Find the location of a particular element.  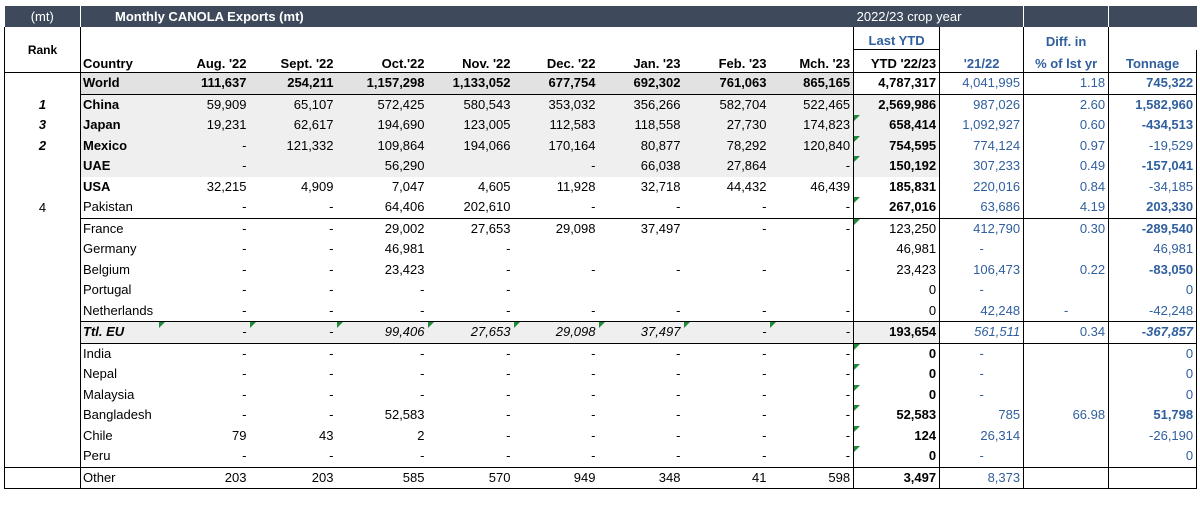

month-value-cell: 37,497 is located at coordinates (641, 228).